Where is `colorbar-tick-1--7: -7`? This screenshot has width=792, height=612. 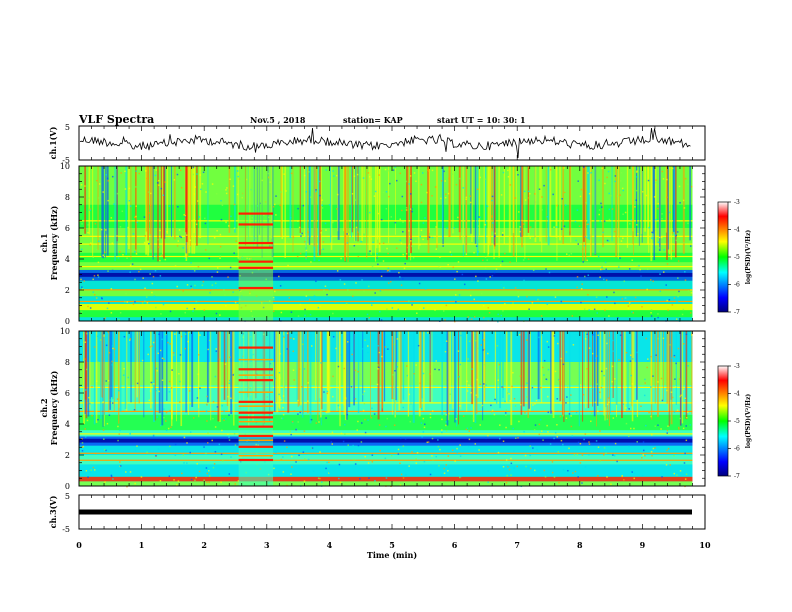 colorbar-tick-1--7: -7 is located at coordinates (737, 312).